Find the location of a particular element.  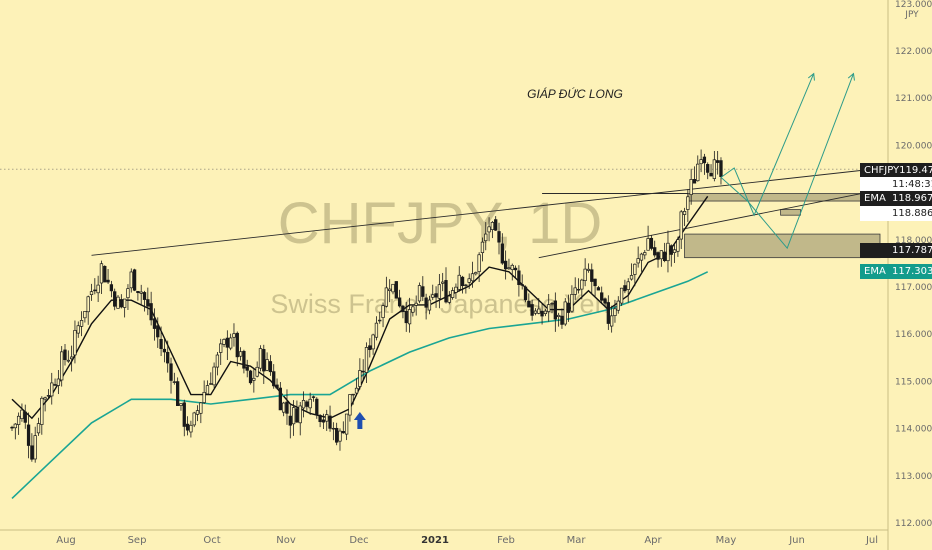

price-tick-label: 123.000 is located at coordinates (913, 5).